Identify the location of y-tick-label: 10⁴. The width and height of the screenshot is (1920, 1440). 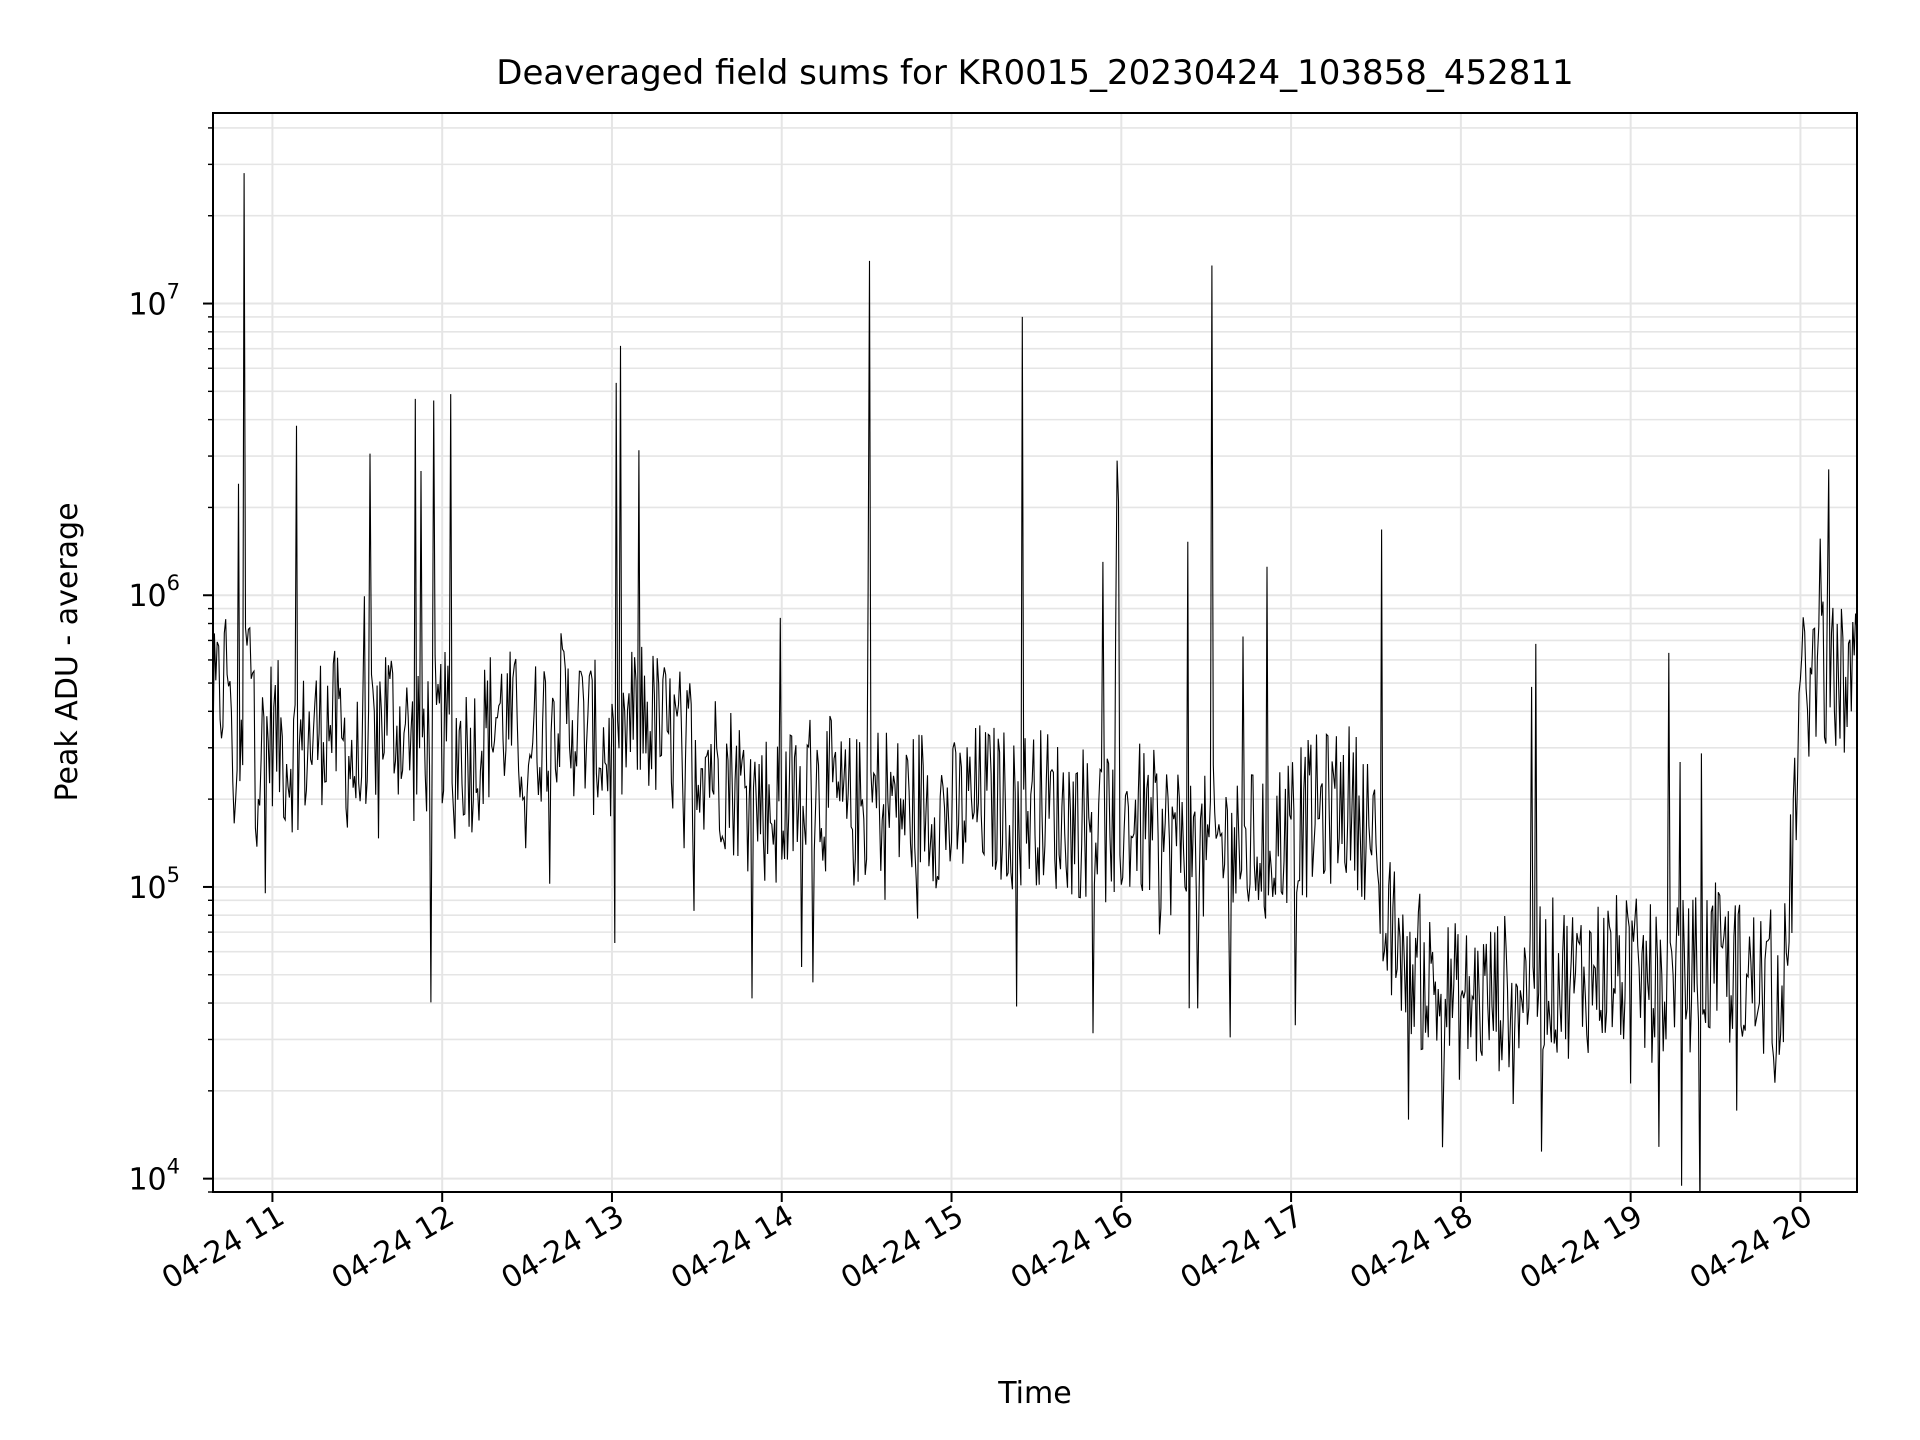
(154, 1176).